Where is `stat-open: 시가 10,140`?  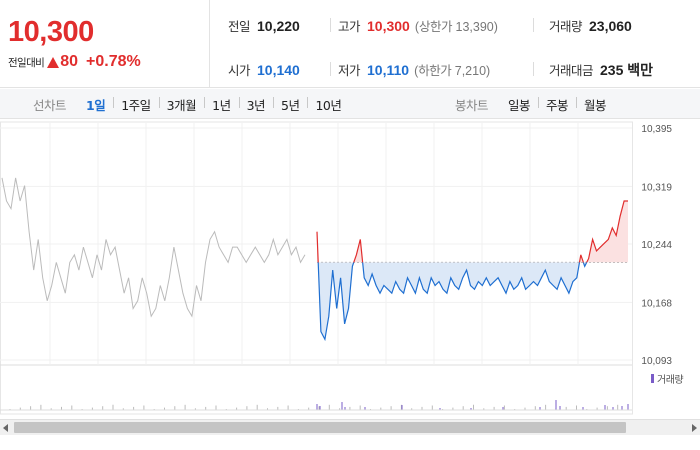
stat-open: 시가 10,140 is located at coordinates (264, 69).